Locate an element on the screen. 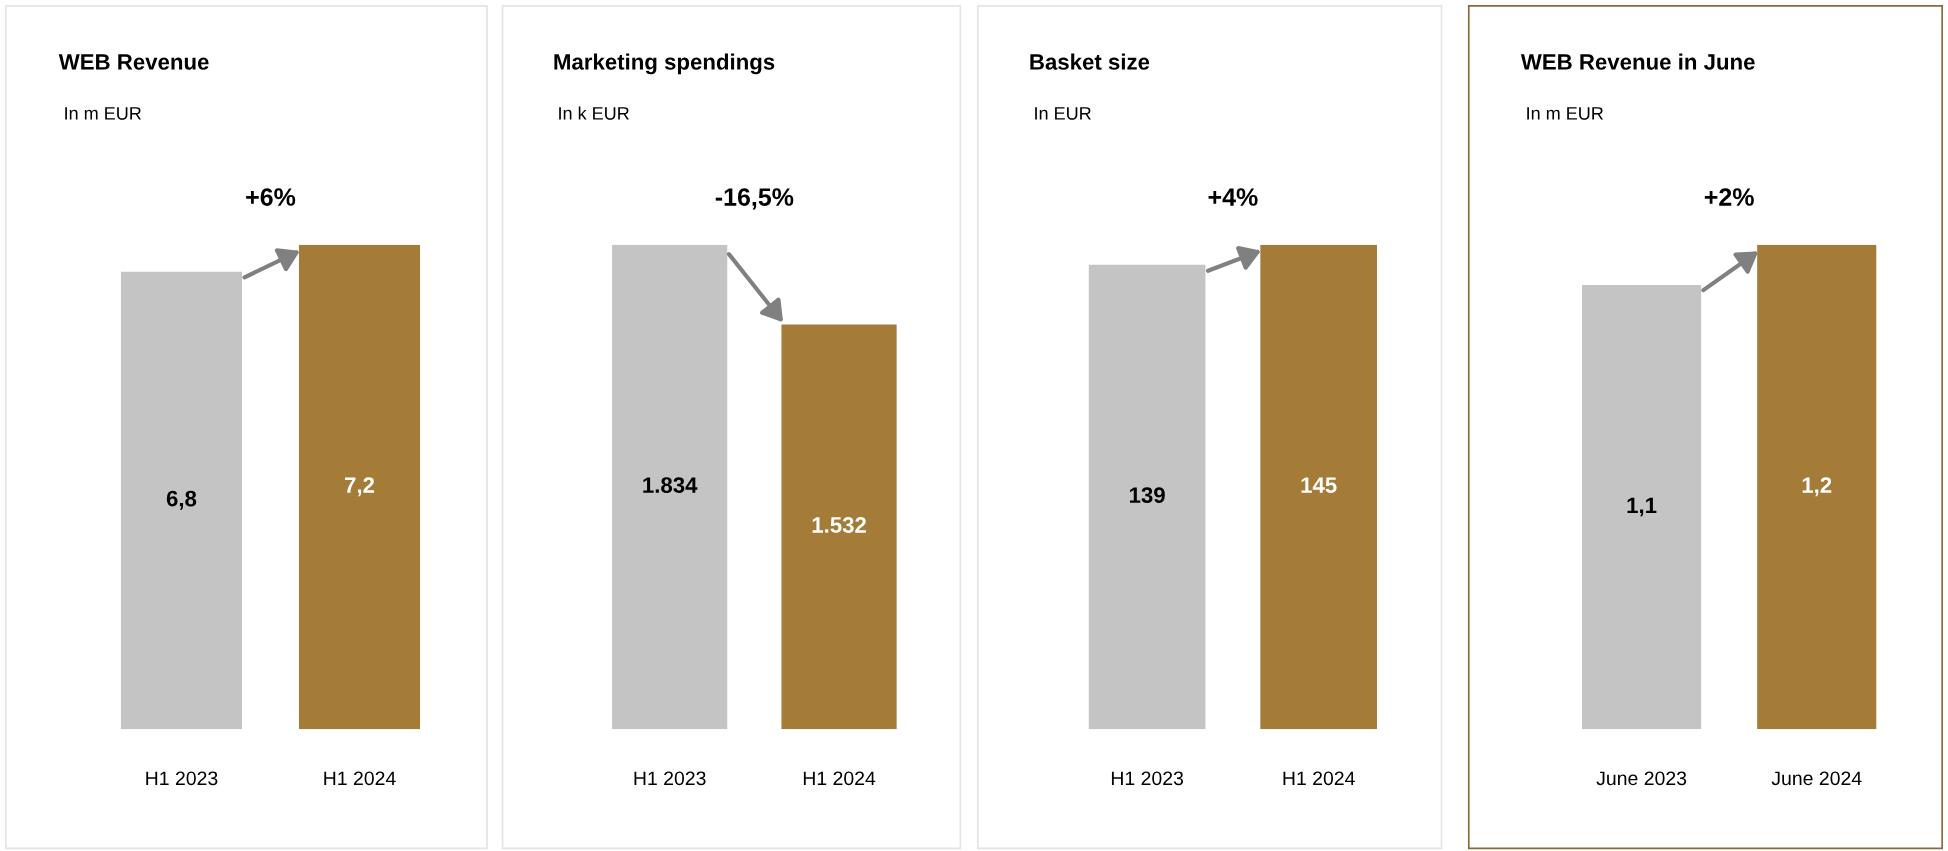 This screenshot has height=851, width=1948. chart-title: WEB Revenue in June is located at coordinates (1637, 61).